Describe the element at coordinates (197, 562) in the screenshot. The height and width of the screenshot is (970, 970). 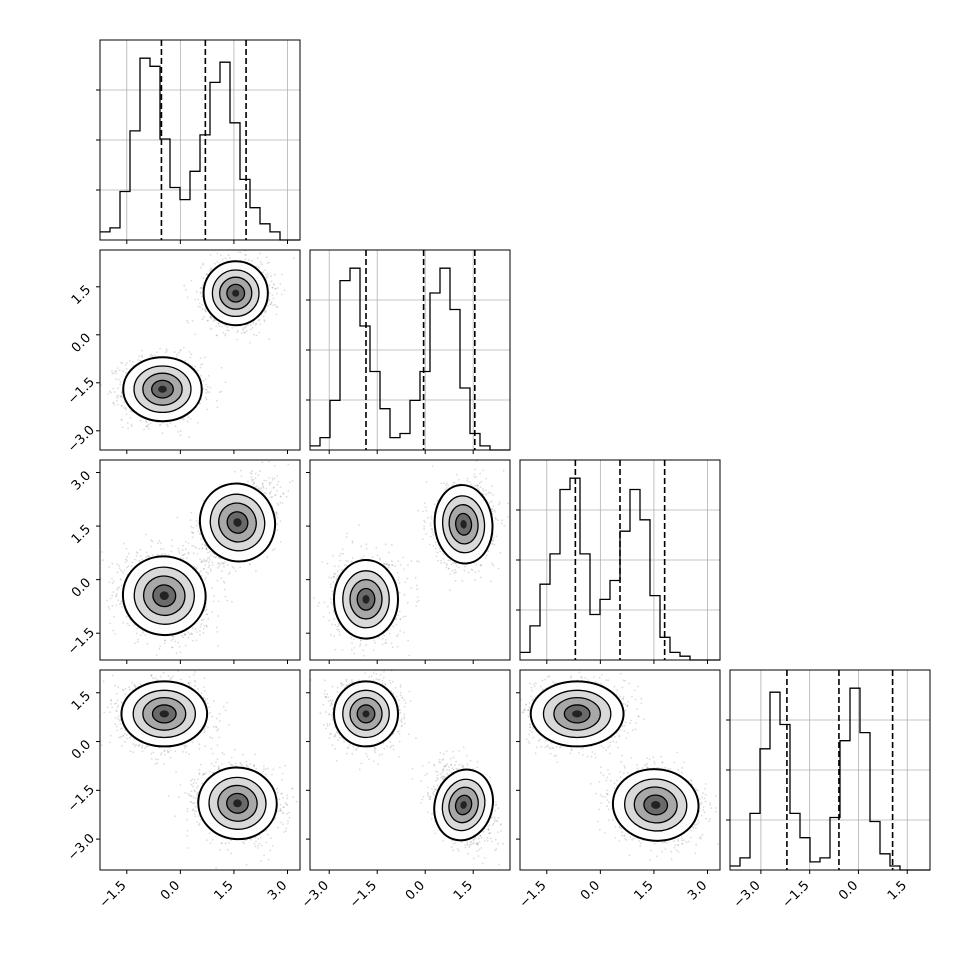
I see `scatter-points` at that location.